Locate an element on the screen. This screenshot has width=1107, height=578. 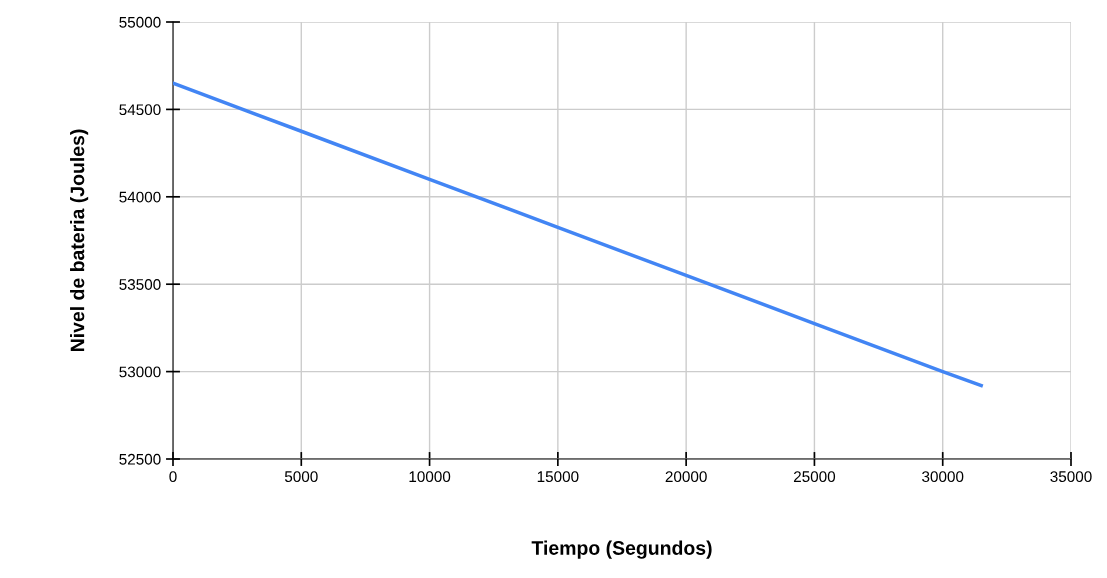
x-tick-label: 0 is located at coordinates (173, 477).